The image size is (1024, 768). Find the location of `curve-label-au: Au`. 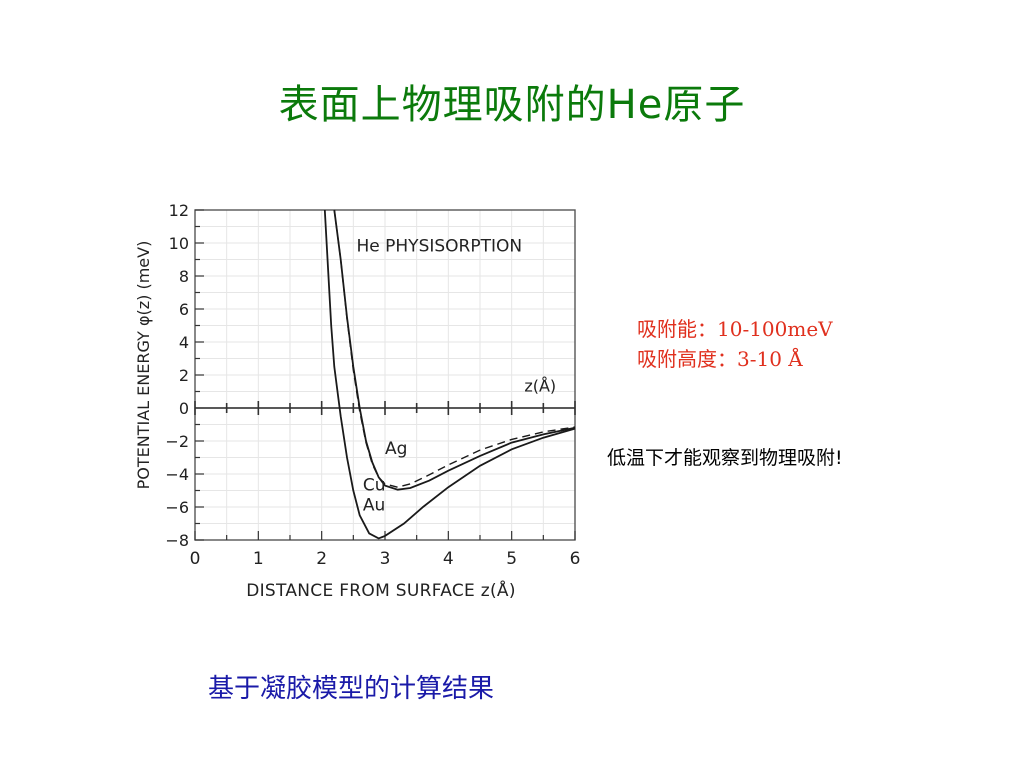

curve-label-au: Au is located at coordinates (374, 505).